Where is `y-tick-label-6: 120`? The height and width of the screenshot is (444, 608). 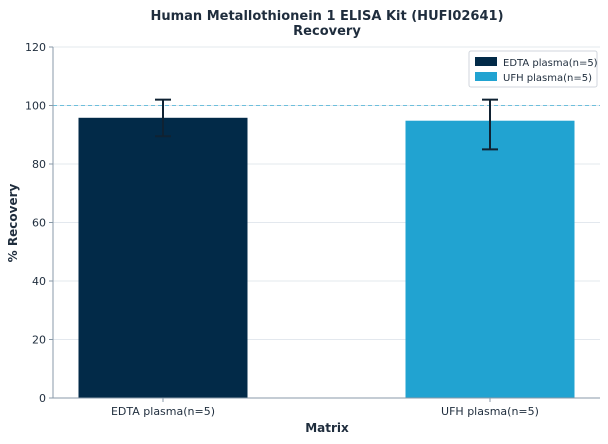
y-tick-label-6: 120 is located at coordinates (35, 47).